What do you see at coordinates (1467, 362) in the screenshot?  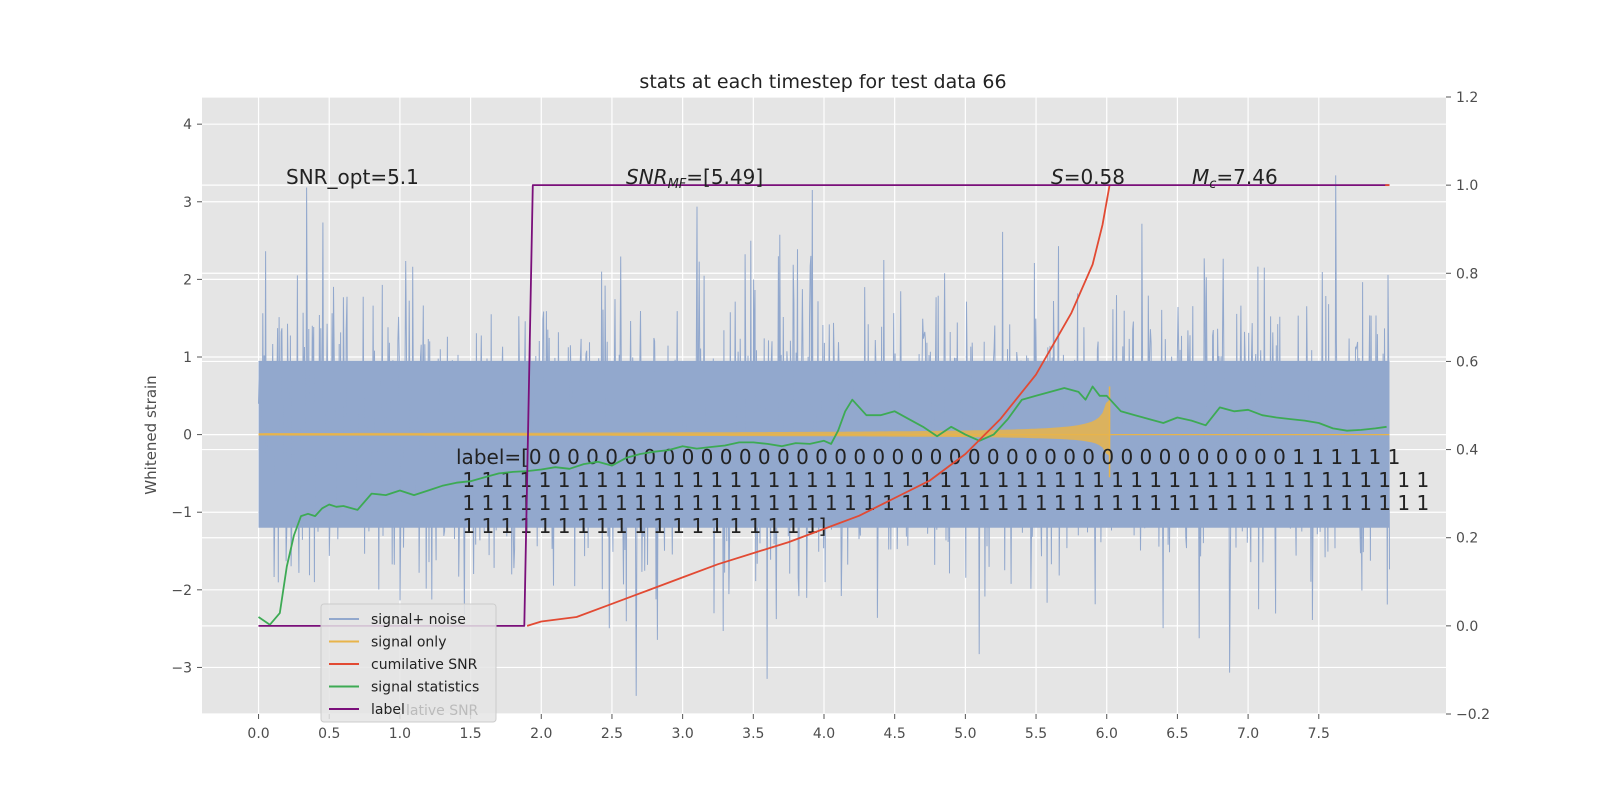 I see `y2-tick-label: 0.6` at bounding box center [1467, 362].